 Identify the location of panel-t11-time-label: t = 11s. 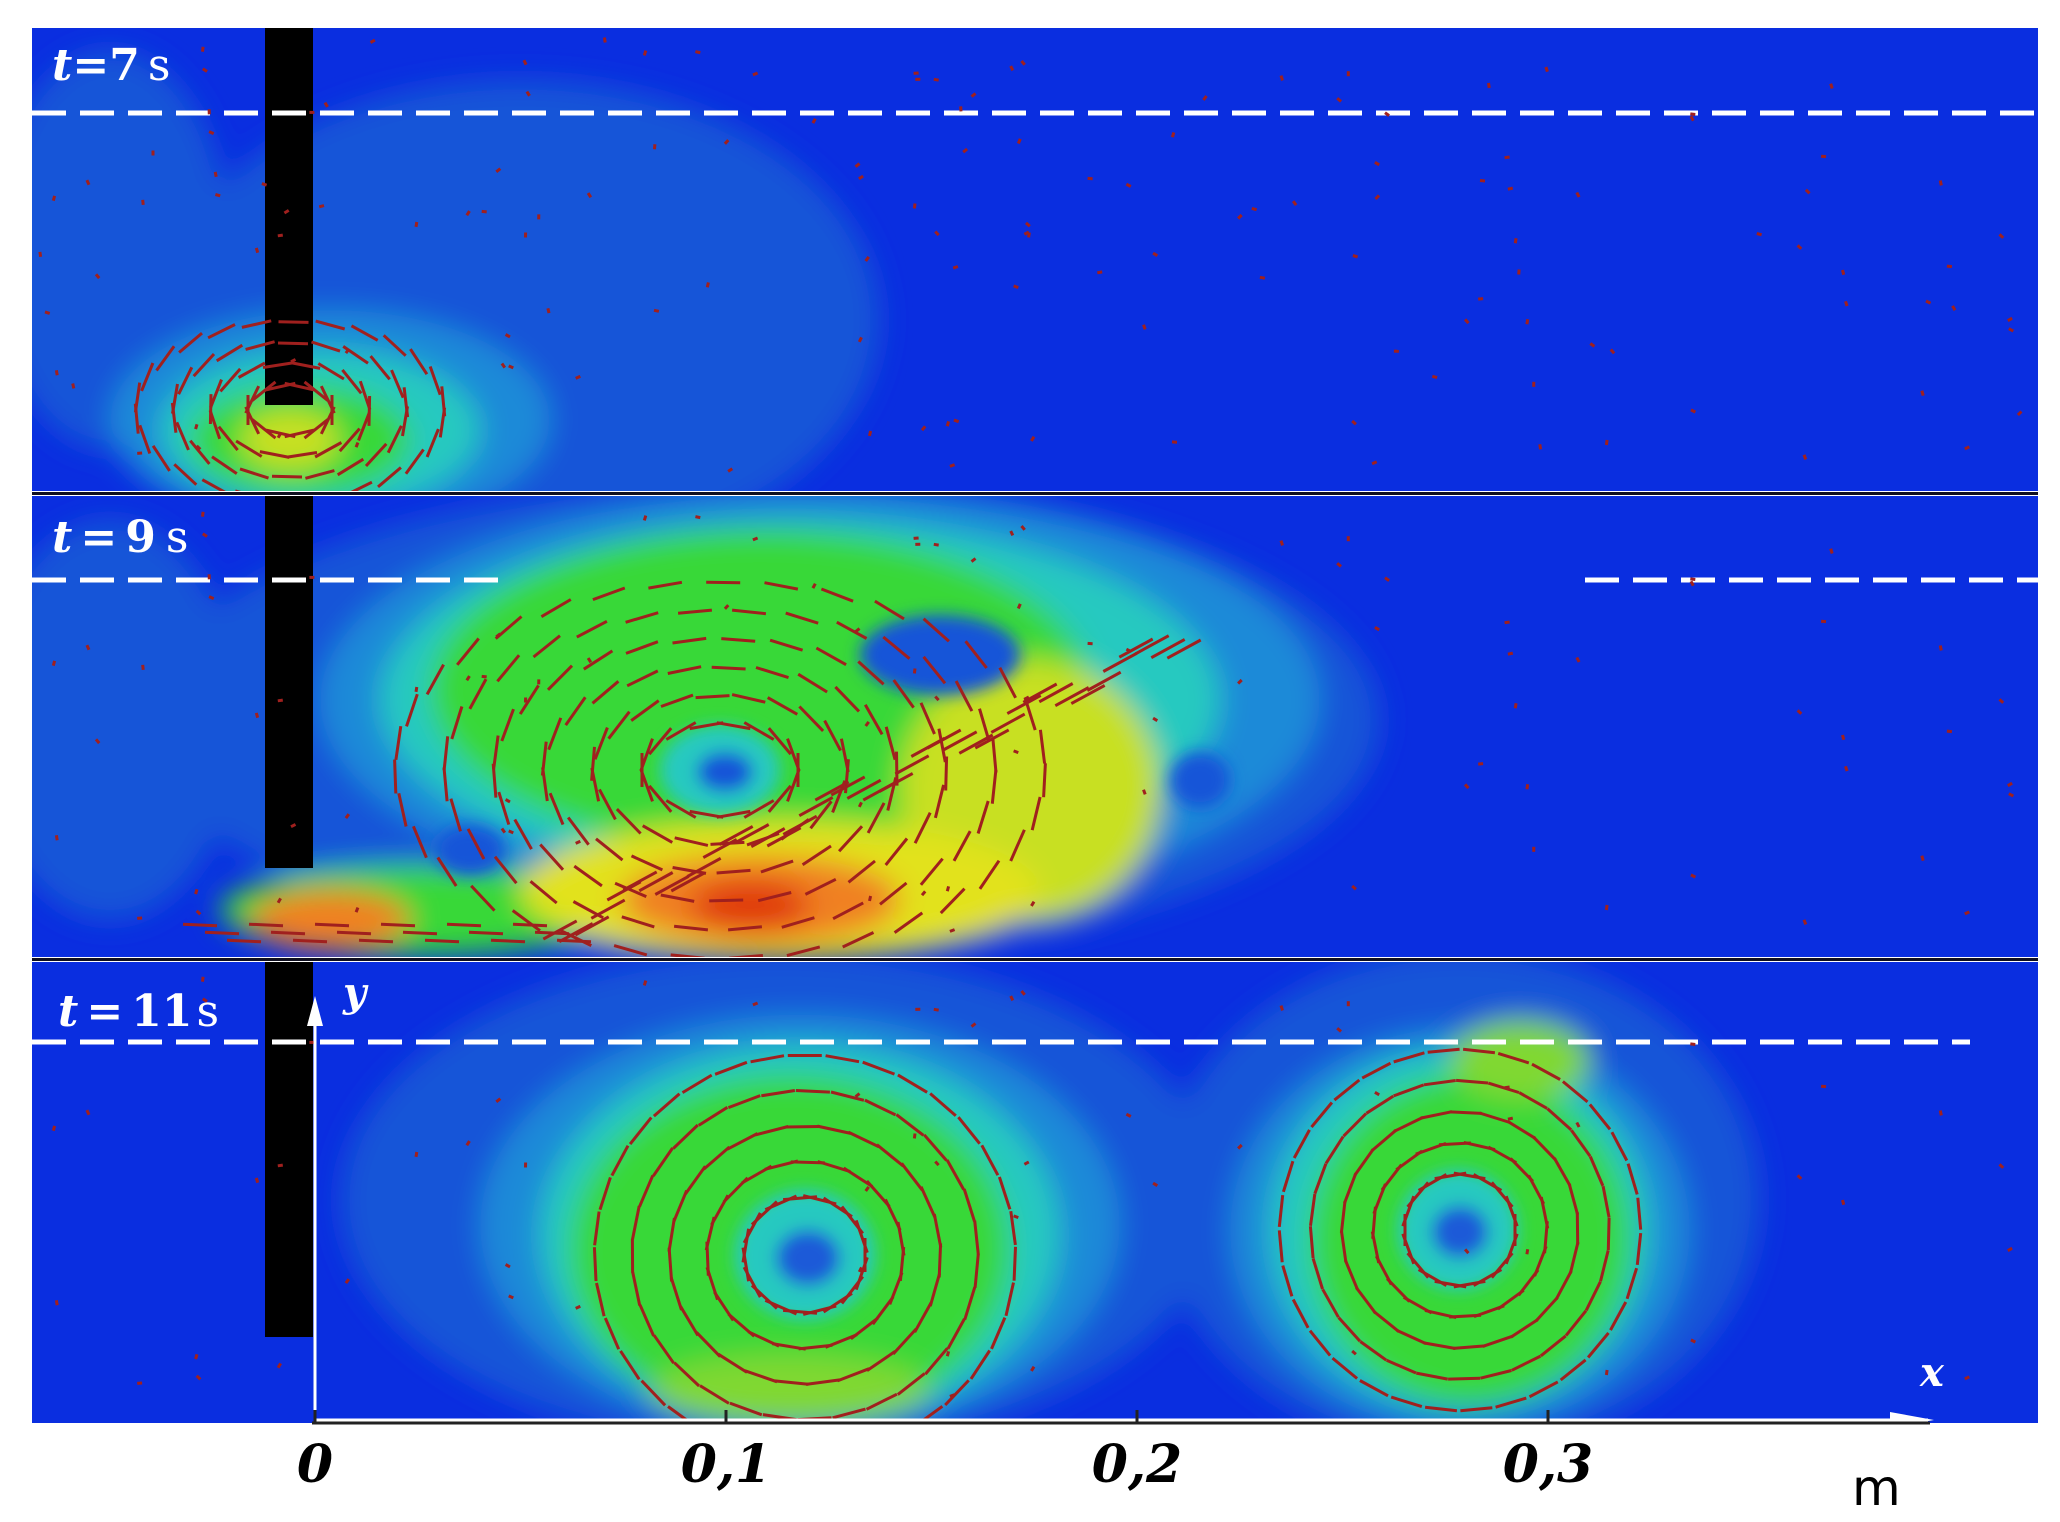
(138, 1011).